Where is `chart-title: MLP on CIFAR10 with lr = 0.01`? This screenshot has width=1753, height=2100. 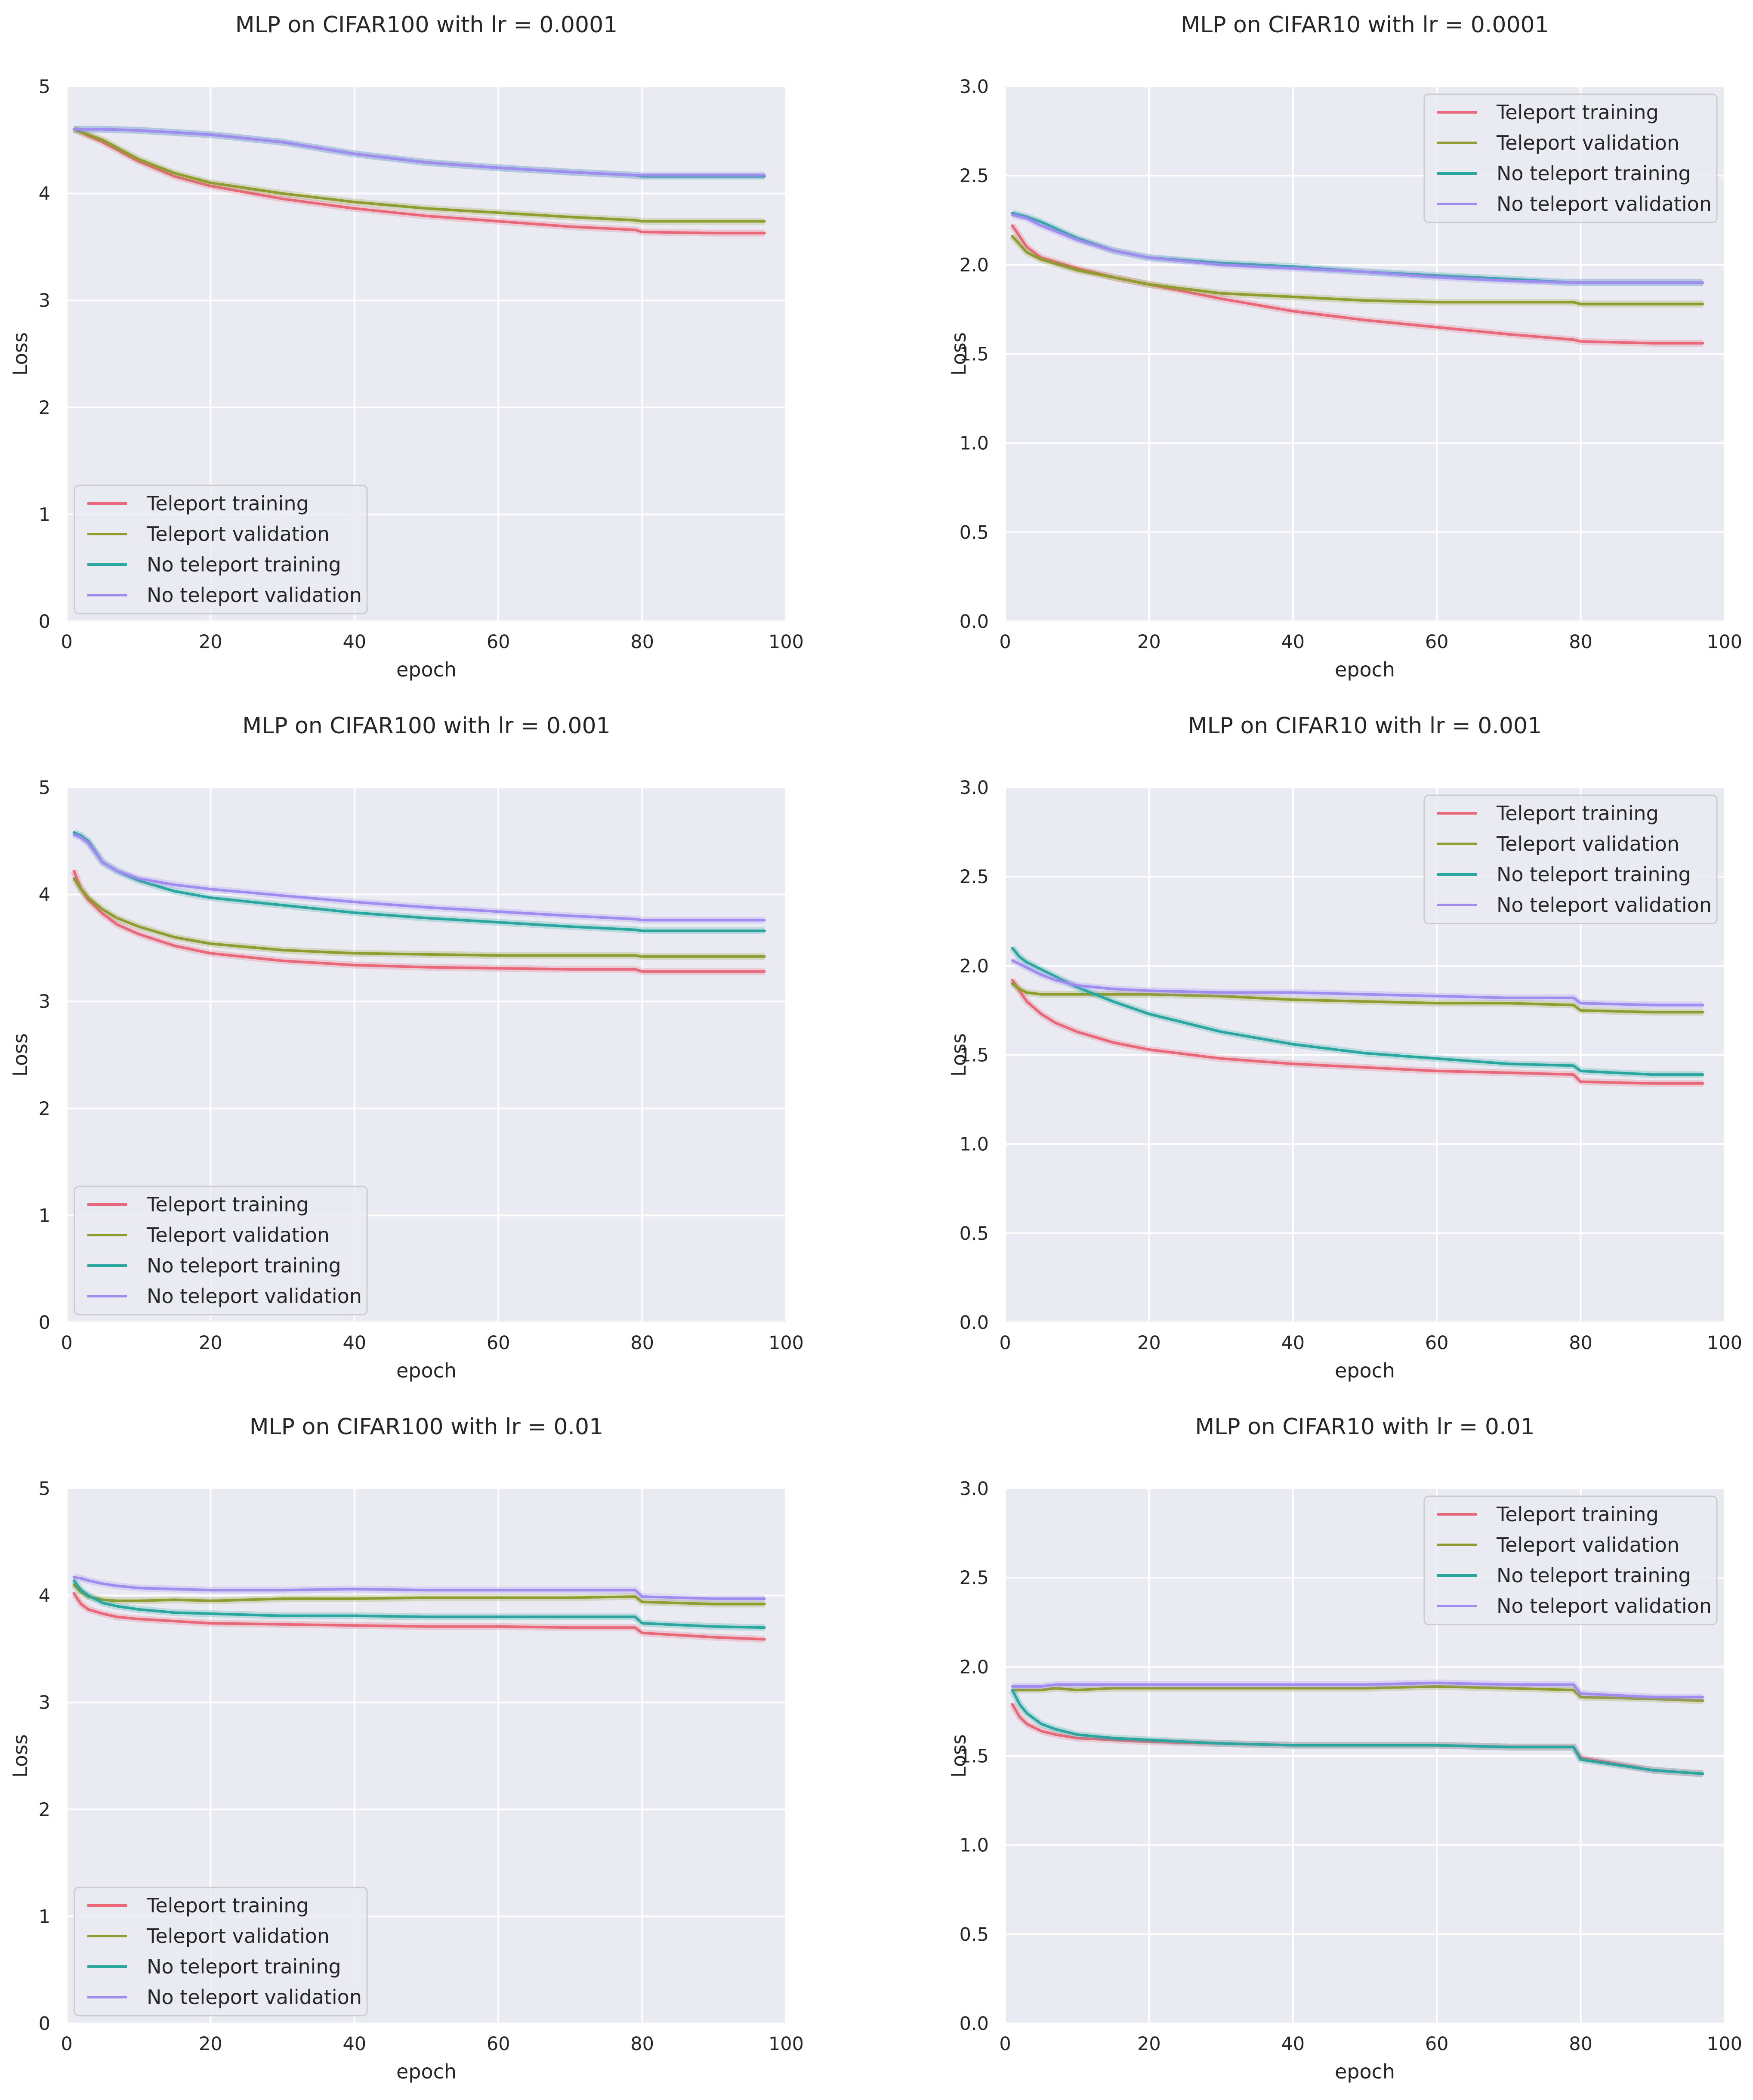
chart-title: MLP on CIFAR10 with lr = 0.01 is located at coordinates (1365, 1427).